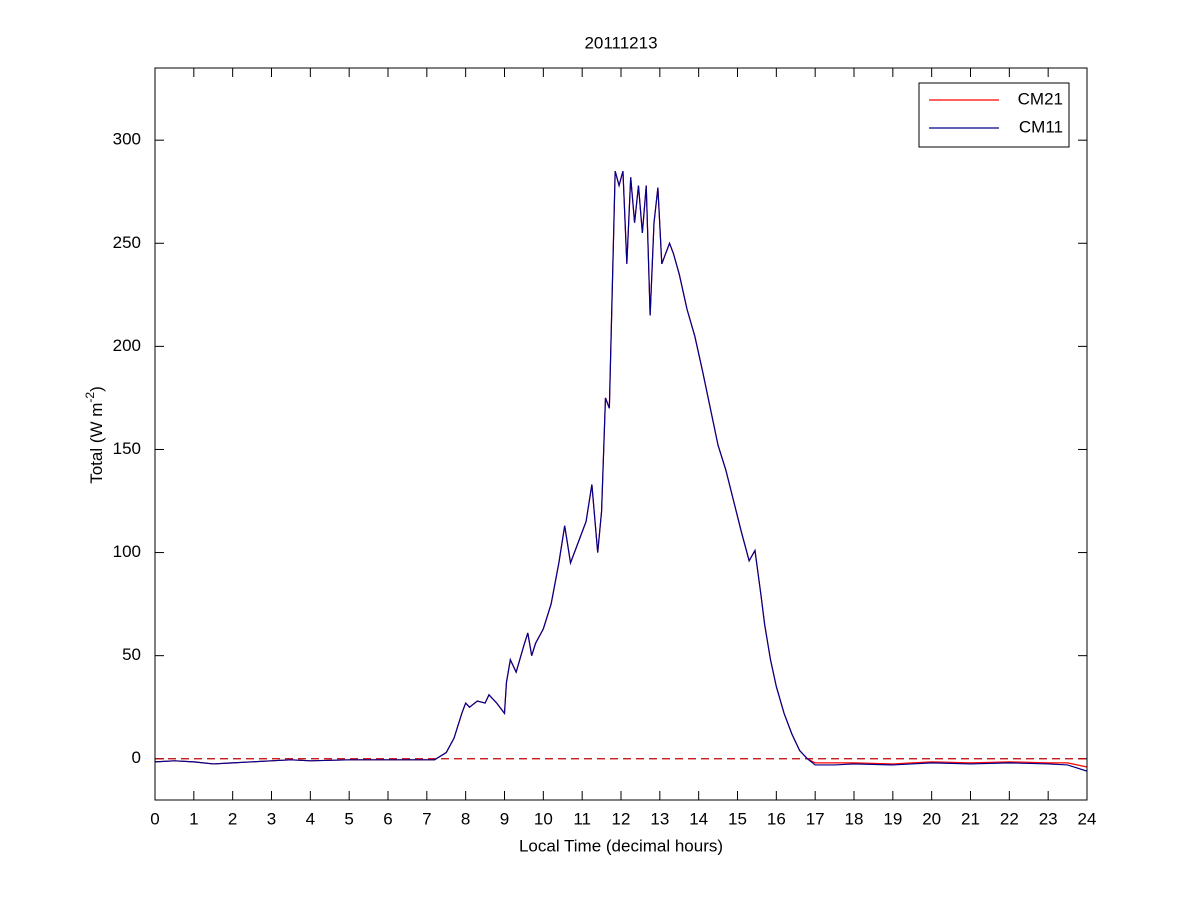 The height and width of the screenshot is (900, 1201). Describe the element at coordinates (504, 818) in the screenshot. I see `x-tick-label: 9` at that location.